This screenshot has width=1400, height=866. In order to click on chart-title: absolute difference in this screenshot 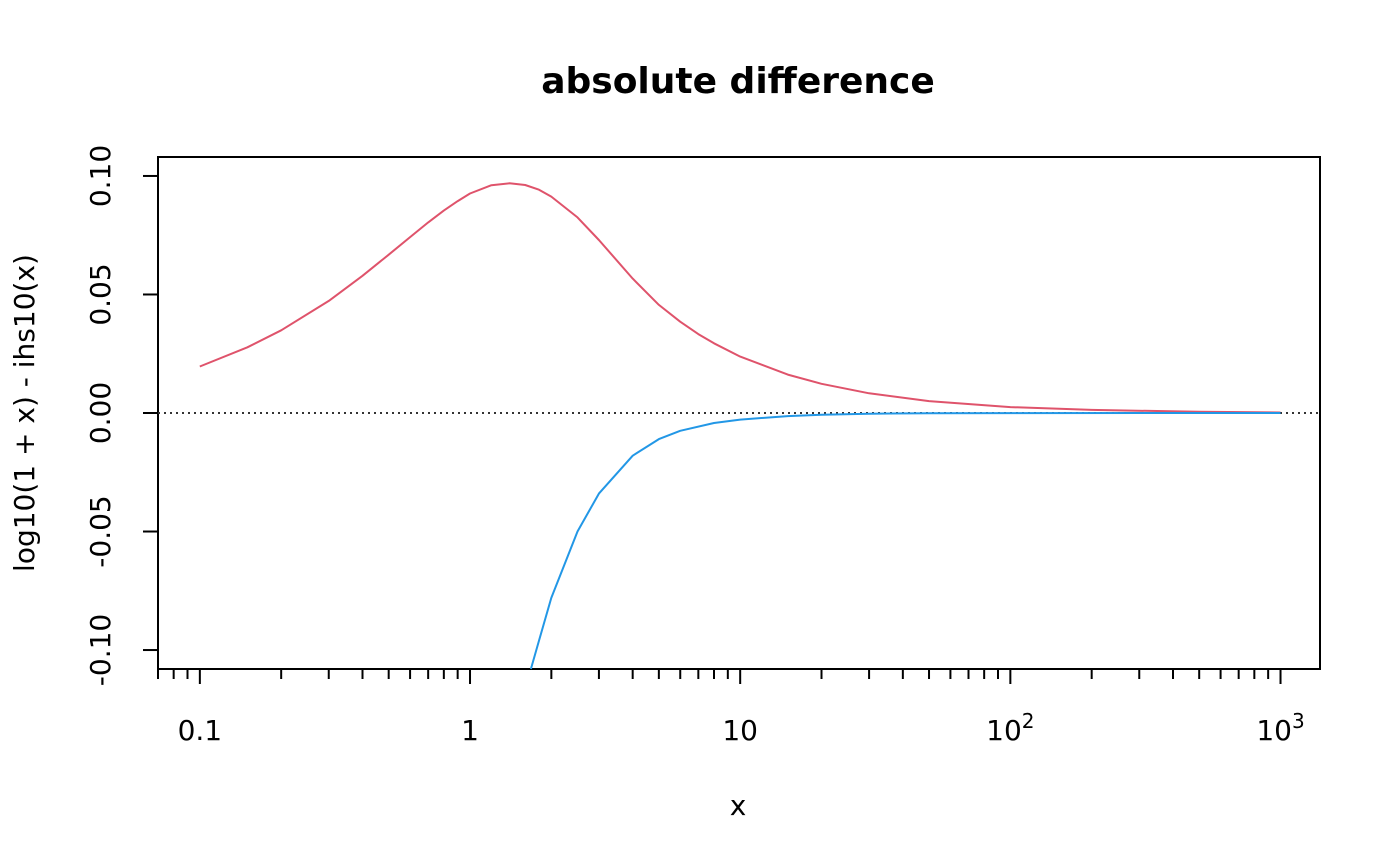, I will do `click(738, 81)`.